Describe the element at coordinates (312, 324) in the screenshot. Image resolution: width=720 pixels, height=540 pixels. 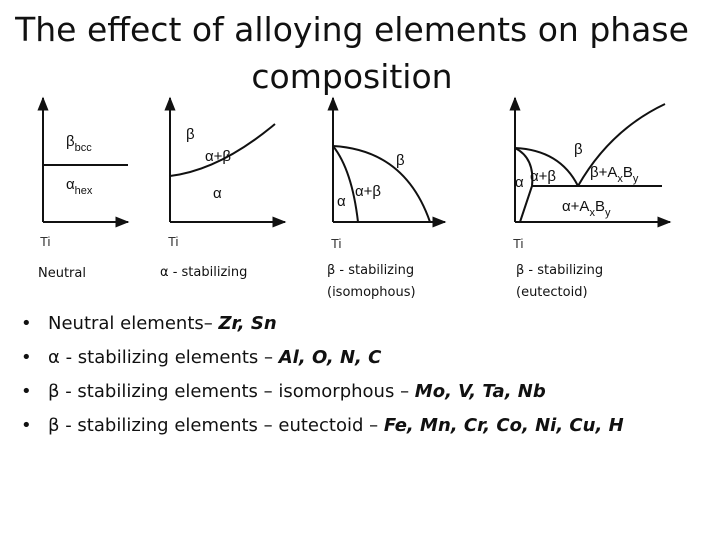
I see `bullet: Neutral elements– Zr, Sn` at that location.